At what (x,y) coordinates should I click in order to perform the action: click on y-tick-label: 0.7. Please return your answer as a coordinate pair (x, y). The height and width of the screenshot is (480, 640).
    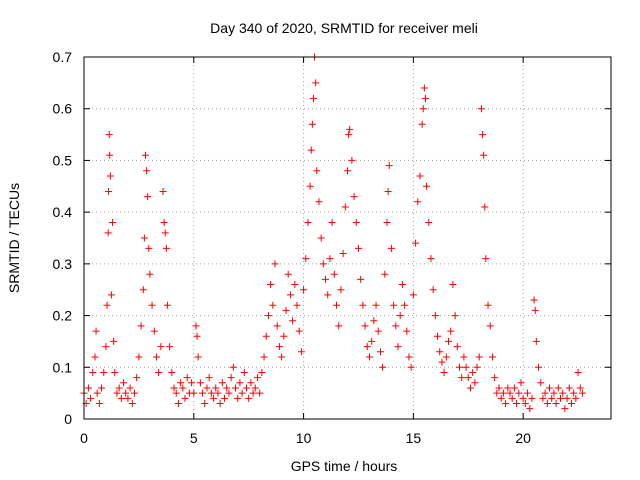
    Looking at the image, I should click on (63, 57).